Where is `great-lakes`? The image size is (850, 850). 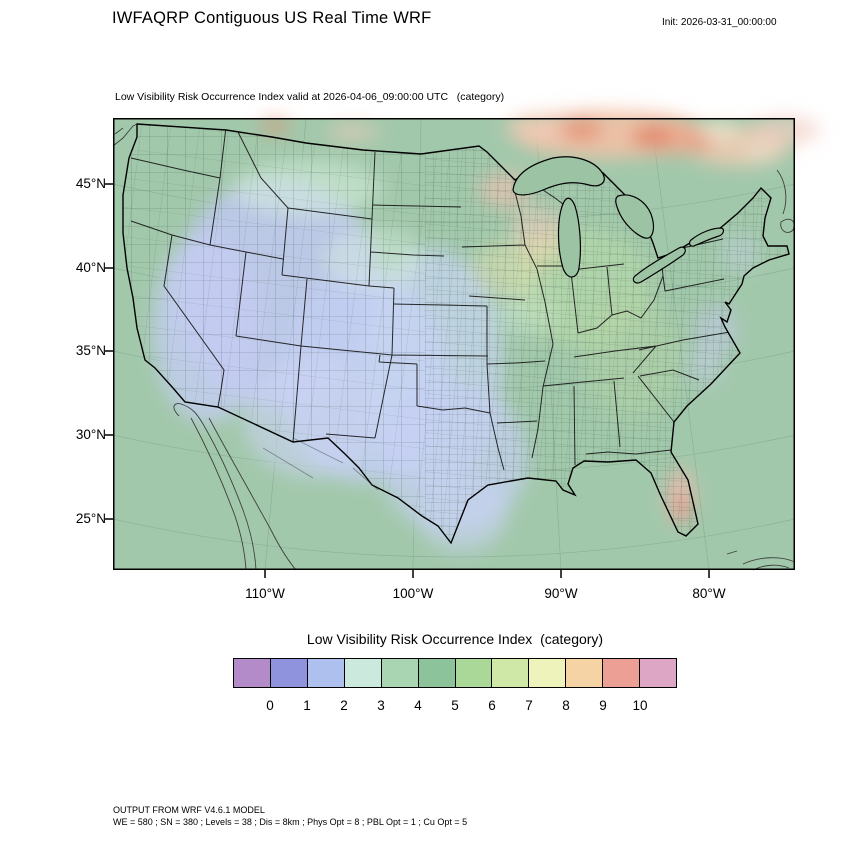 great-lakes is located at coordinates (618, 220).